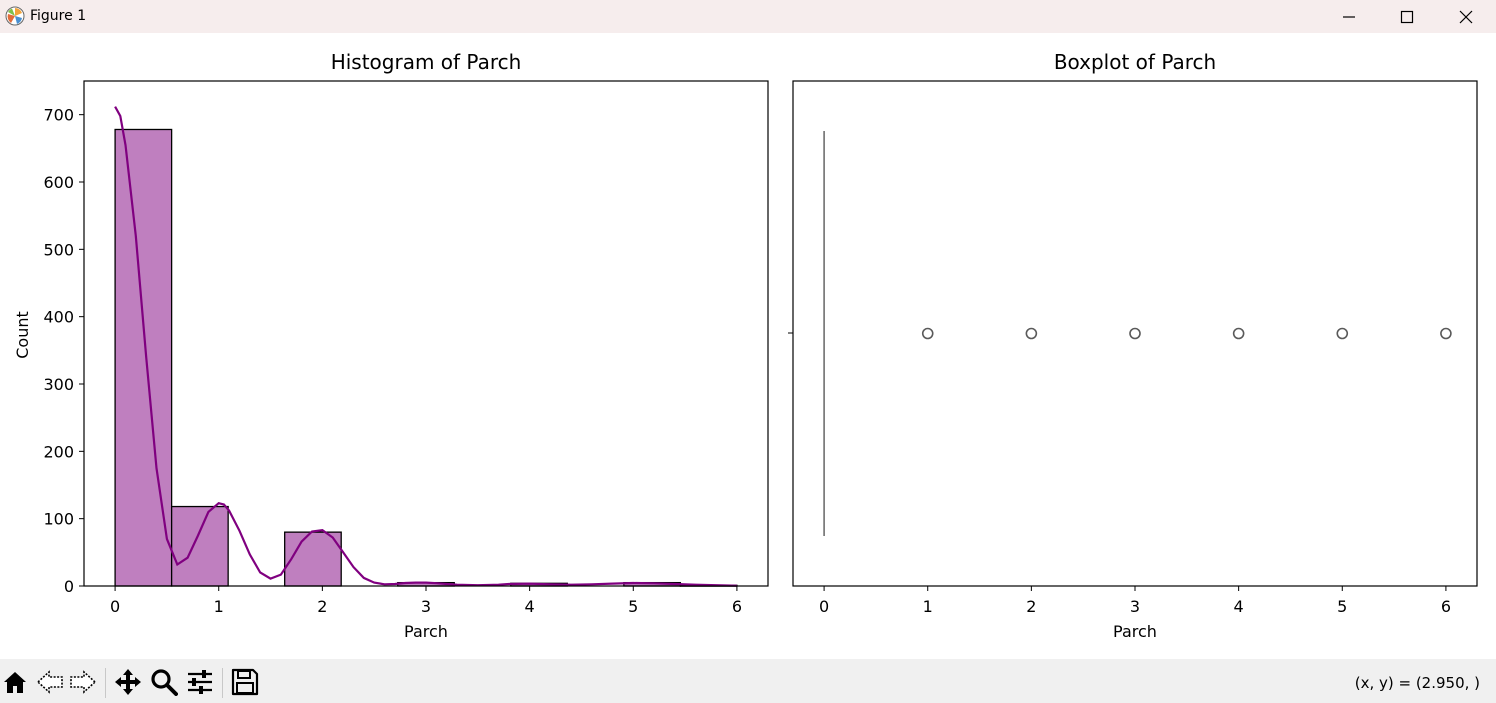 Image resolution: width=1496 pixels, height=703 pixels. Describe the element at coordinates (58, 519) in the screenshot. I see `y-tick-label: 100` at that location.